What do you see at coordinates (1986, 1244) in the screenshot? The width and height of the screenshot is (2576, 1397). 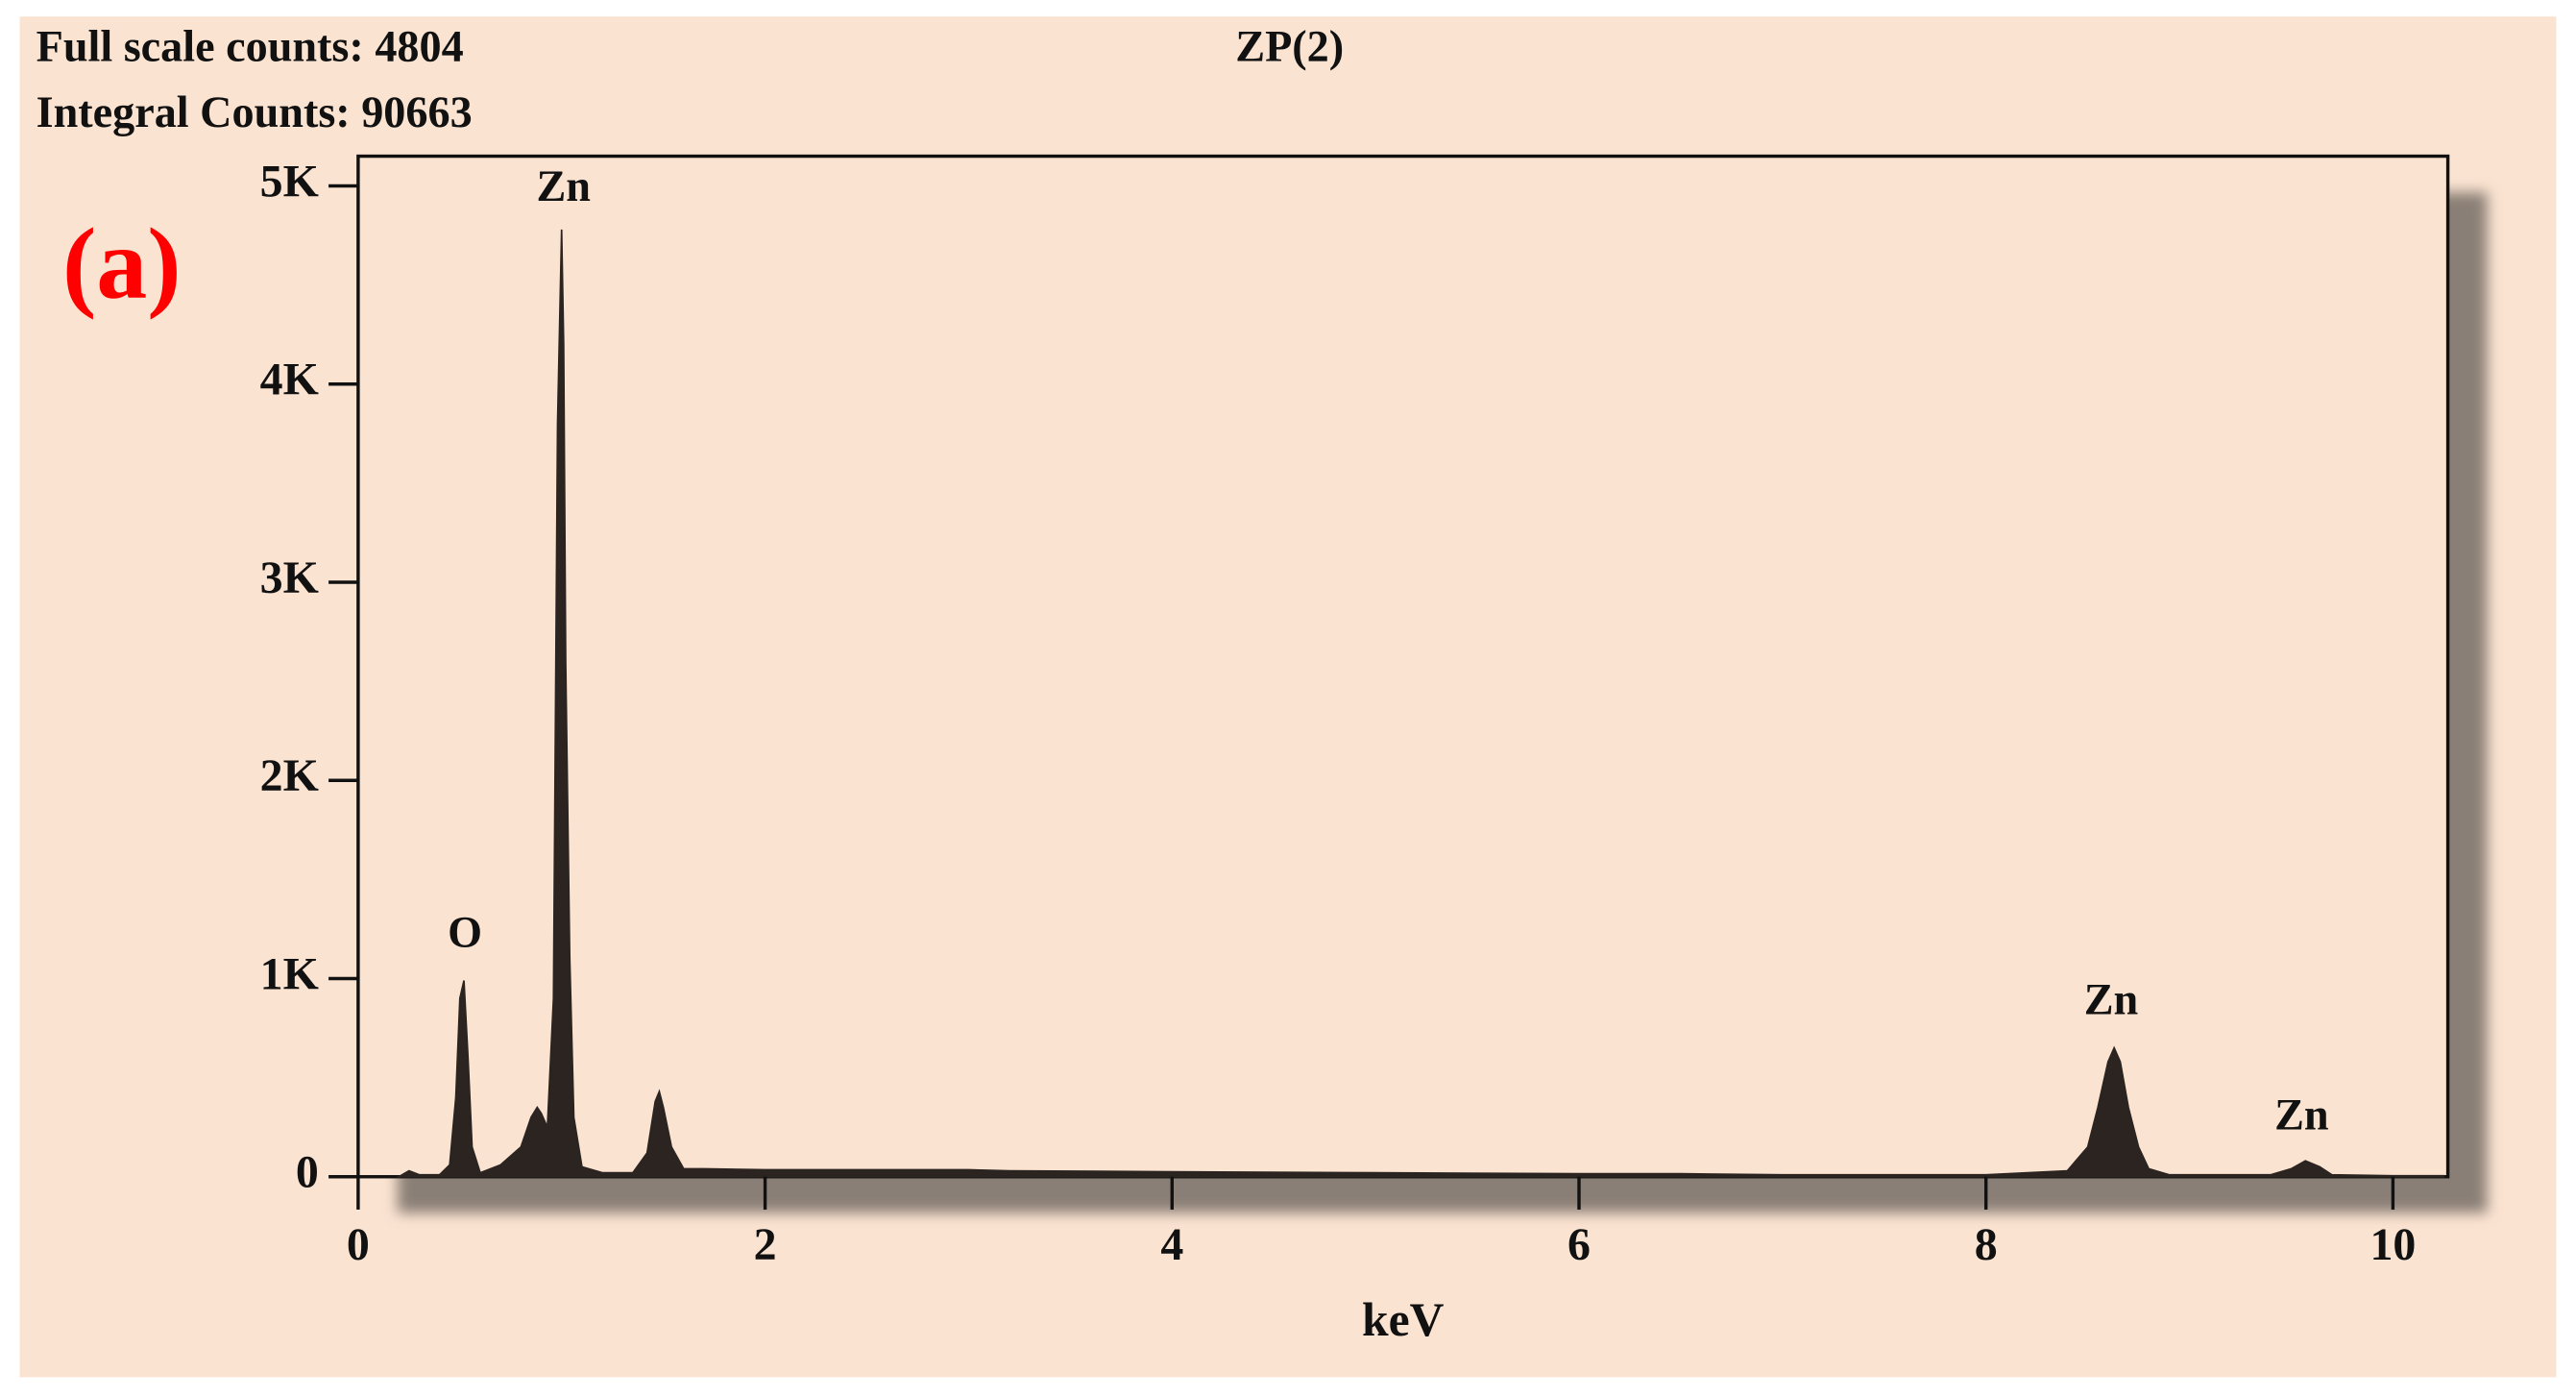 I see `x-tick-label: 8` at bounding box center [1986, 1244].